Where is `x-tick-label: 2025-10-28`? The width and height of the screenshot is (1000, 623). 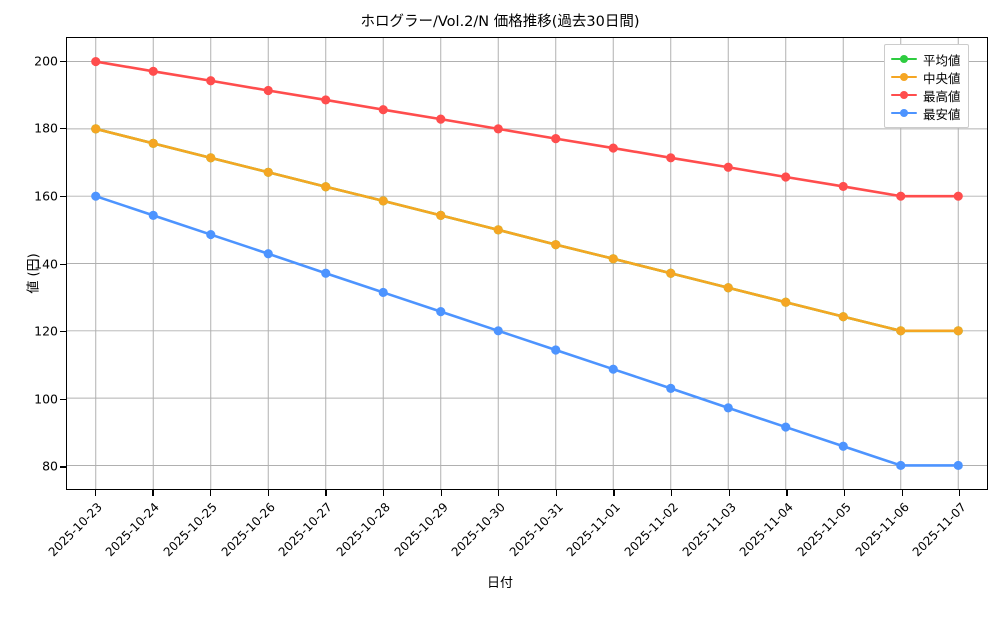 x-tick-label: 2025-10-28 is located at coordinates (363, 530).